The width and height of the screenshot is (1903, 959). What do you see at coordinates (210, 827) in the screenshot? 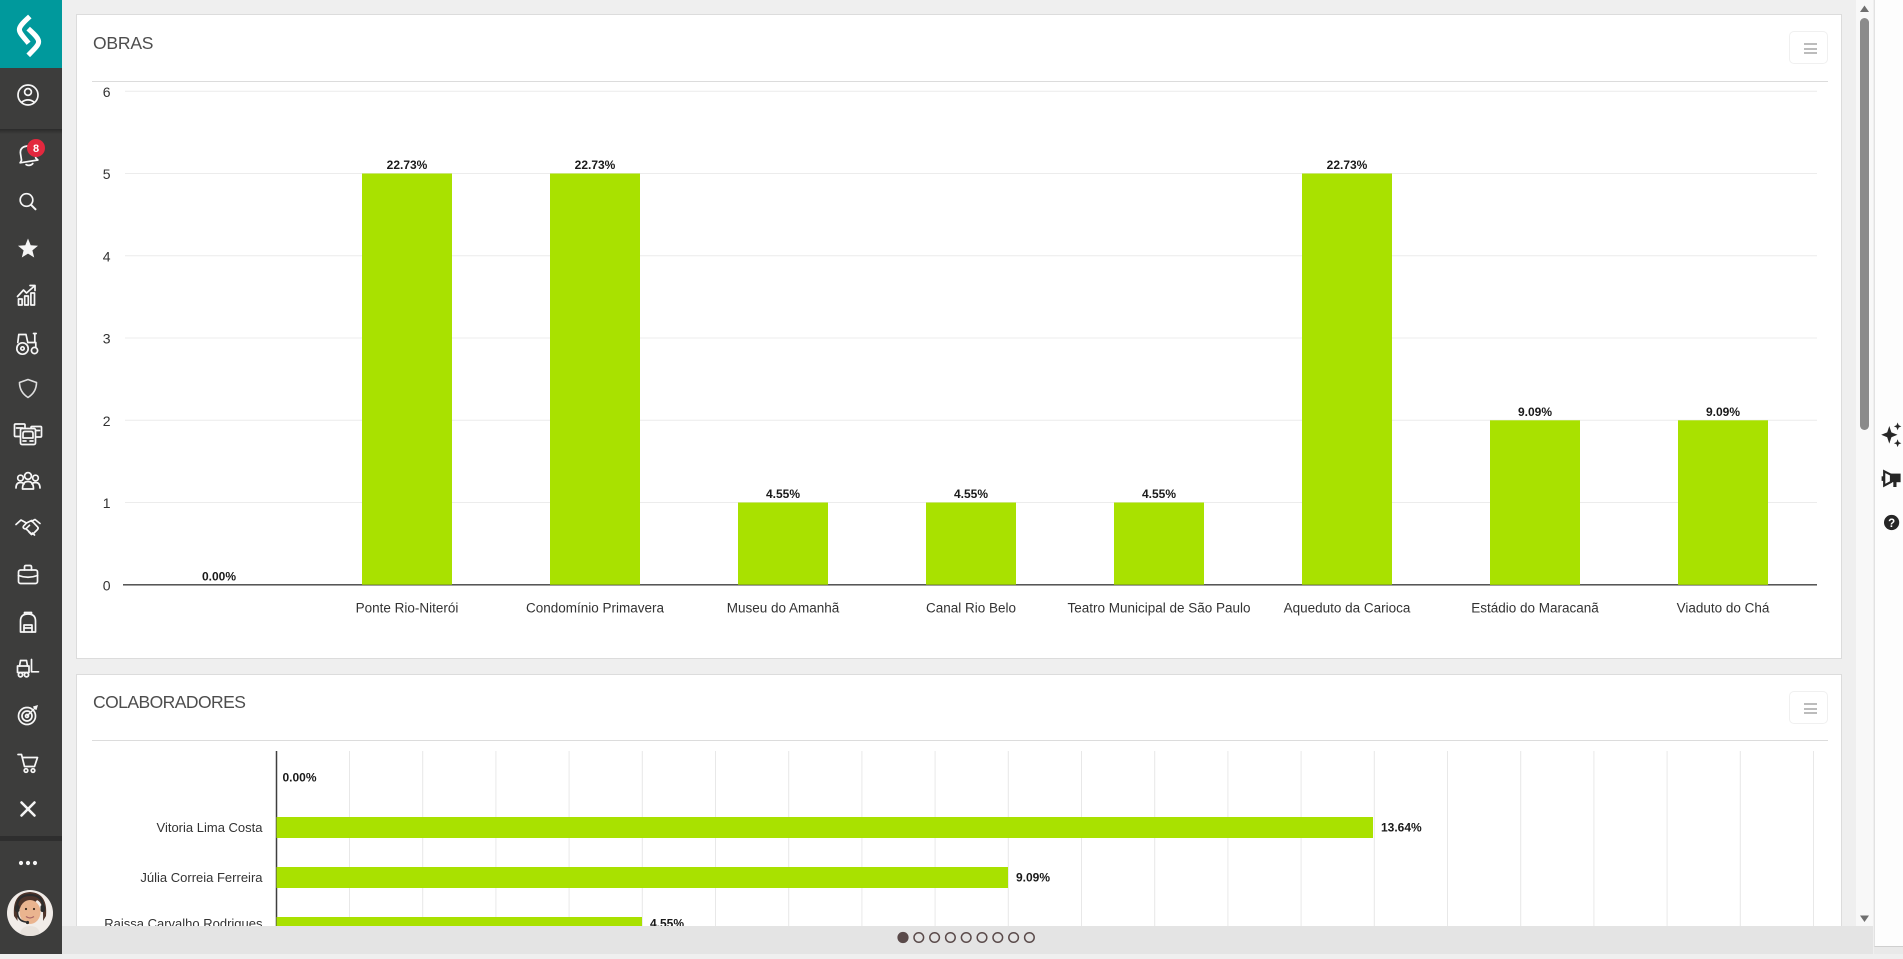
I see `svg-text: Vitoria Lima Costa` at bounding box center [210, 827].